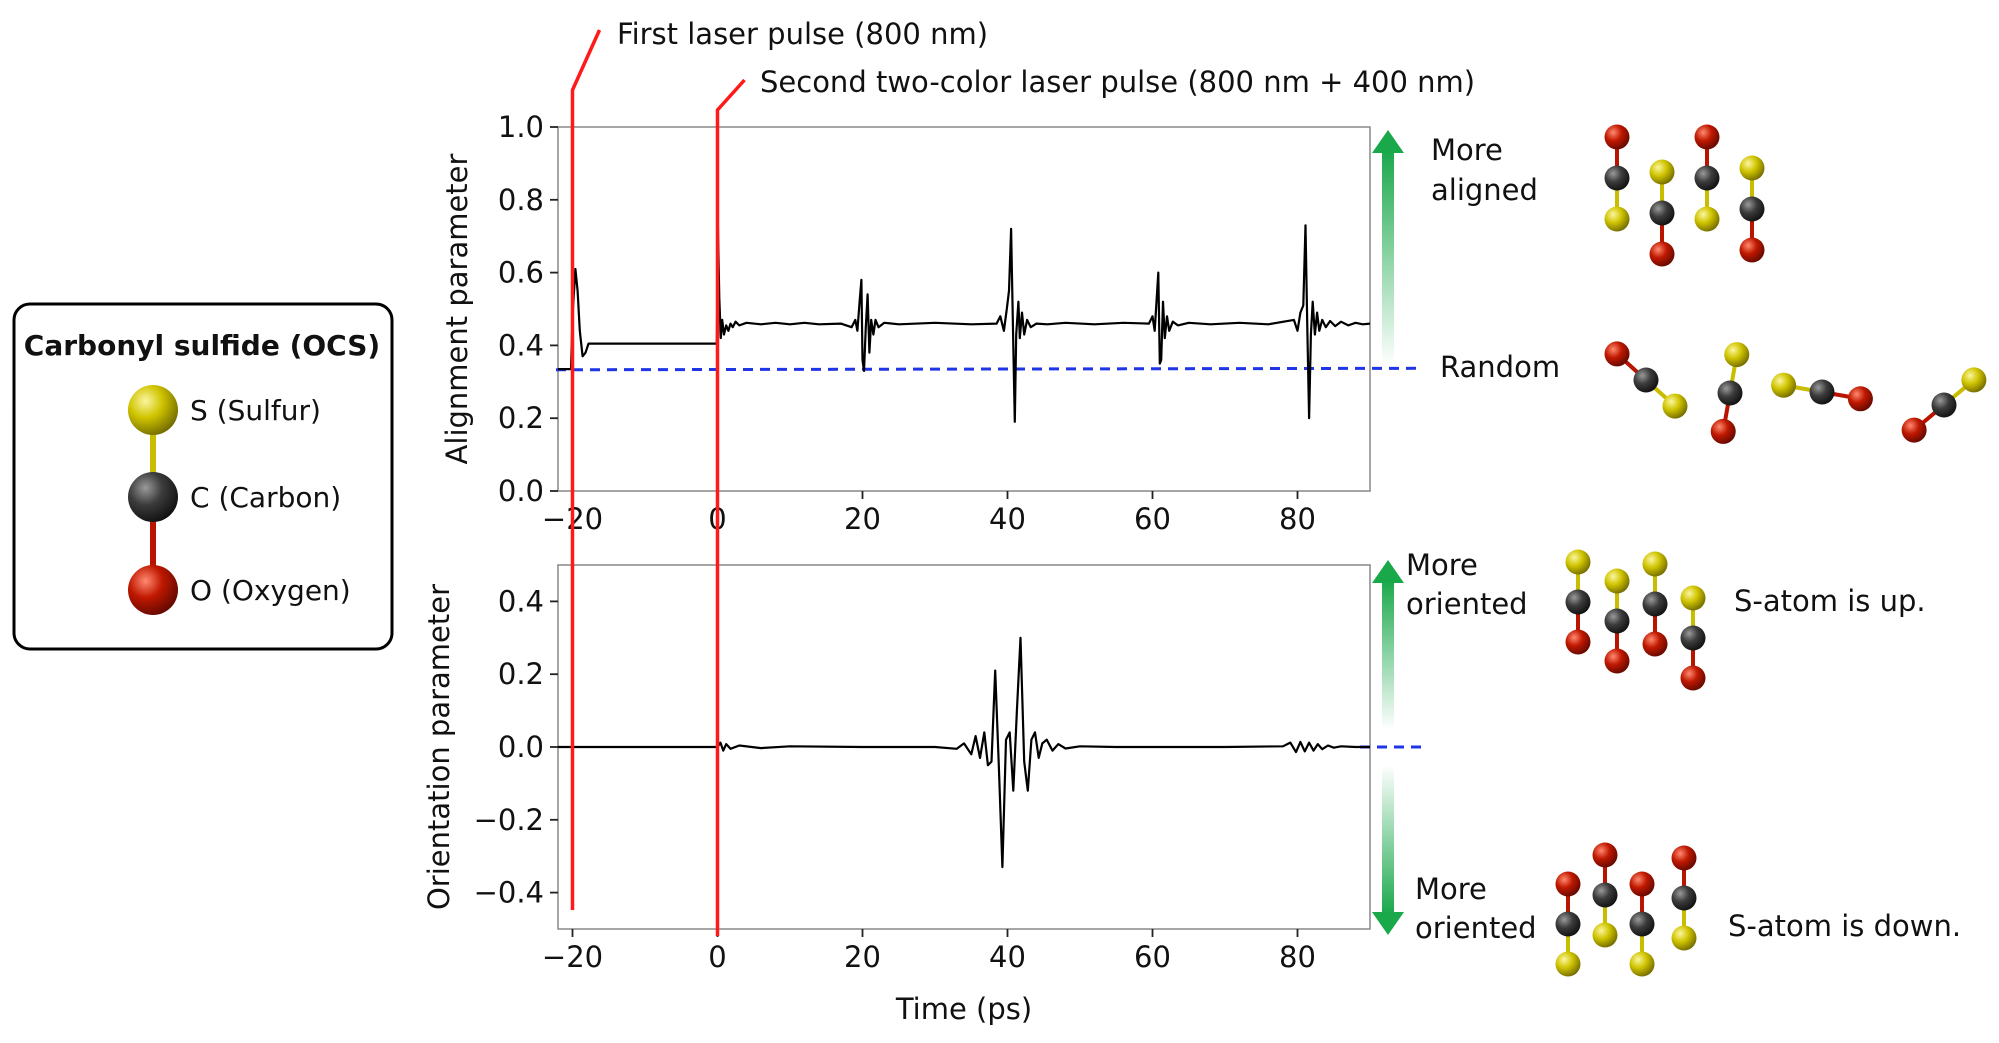 The height and width of the screenshot is (1043, 1999). I want to click on orientation-ylabel: Orientation parameter, so click(439, 747).